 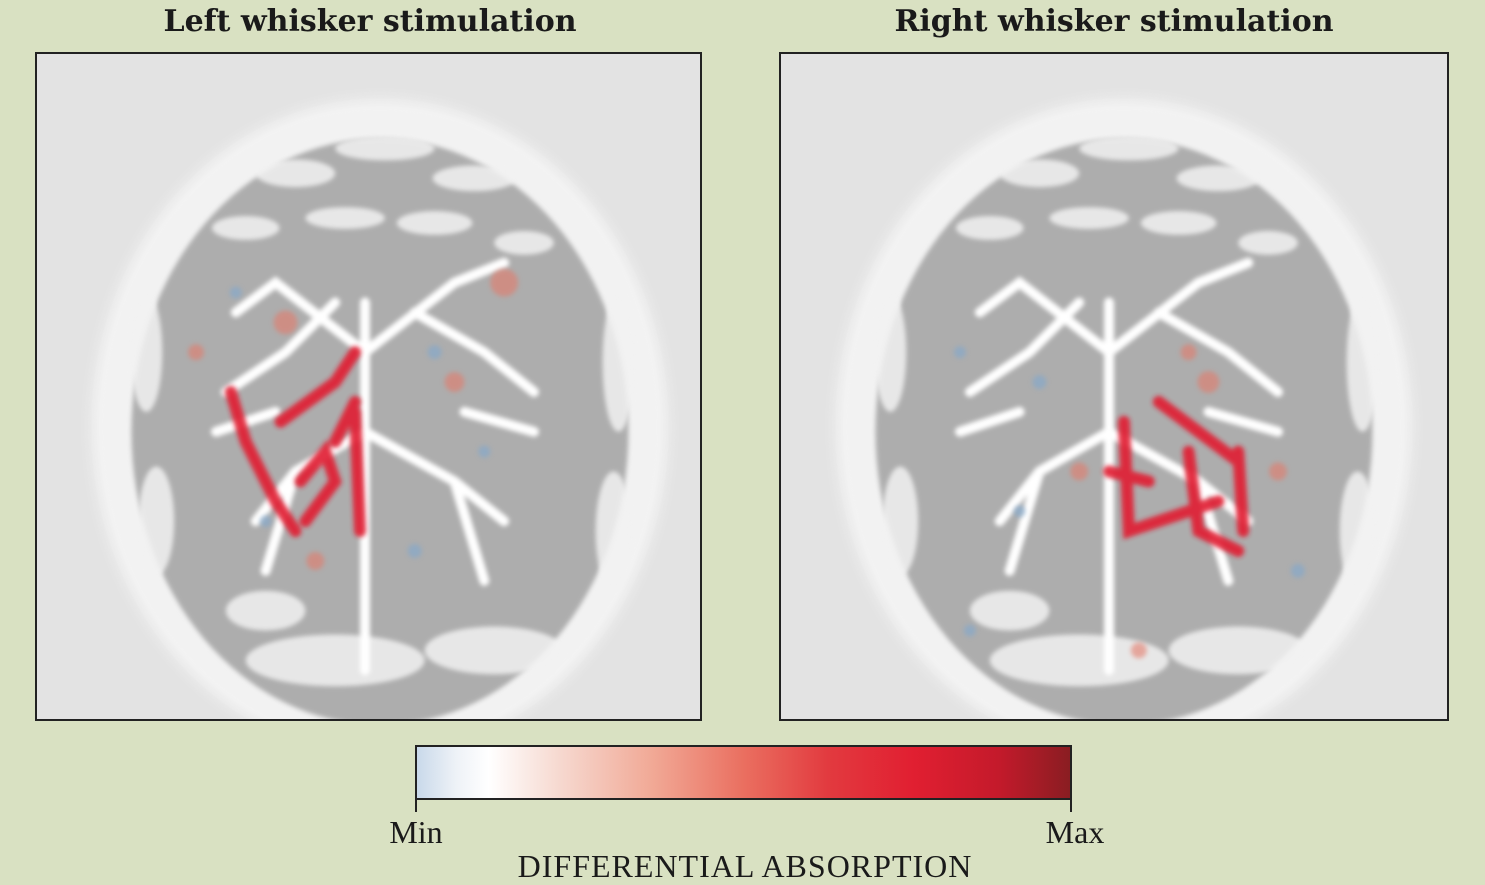 What do you see at coordinates (1114, 21) in the screenshot?
I see `right-panel-title: Right whisker stimulation` at bounding box center [1114, 21].